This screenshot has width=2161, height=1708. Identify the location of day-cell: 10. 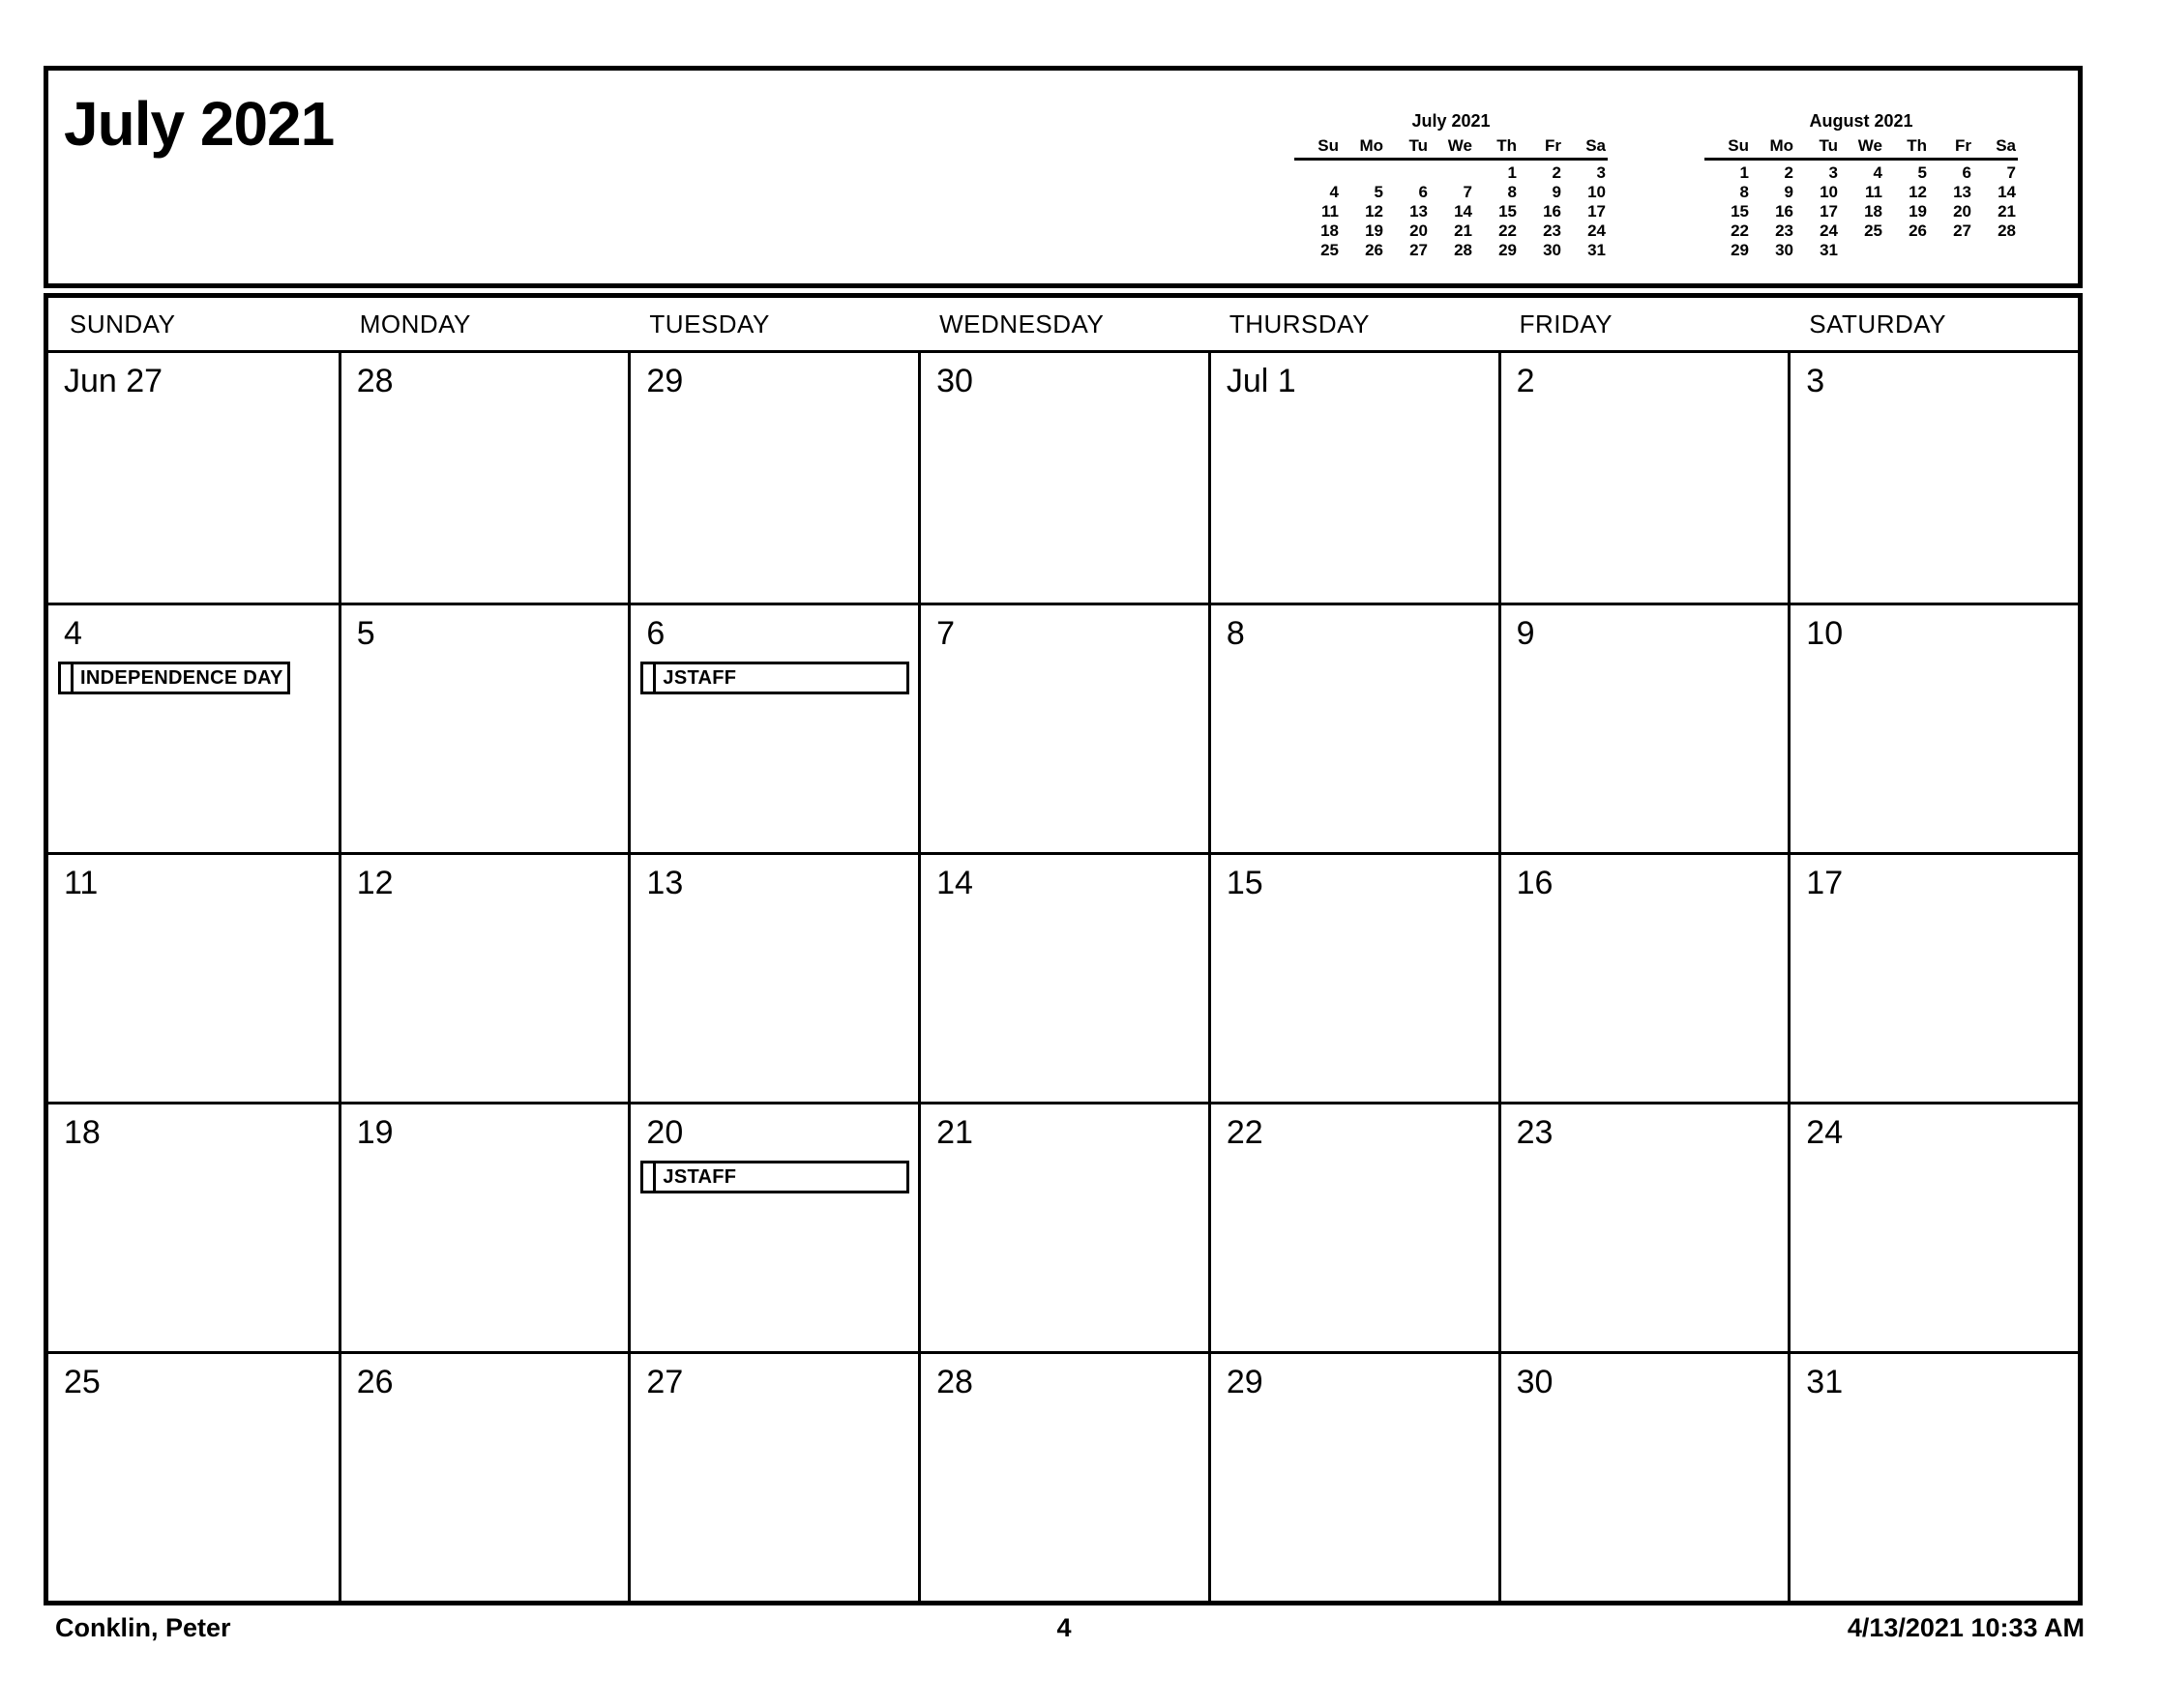
(1933, 727).